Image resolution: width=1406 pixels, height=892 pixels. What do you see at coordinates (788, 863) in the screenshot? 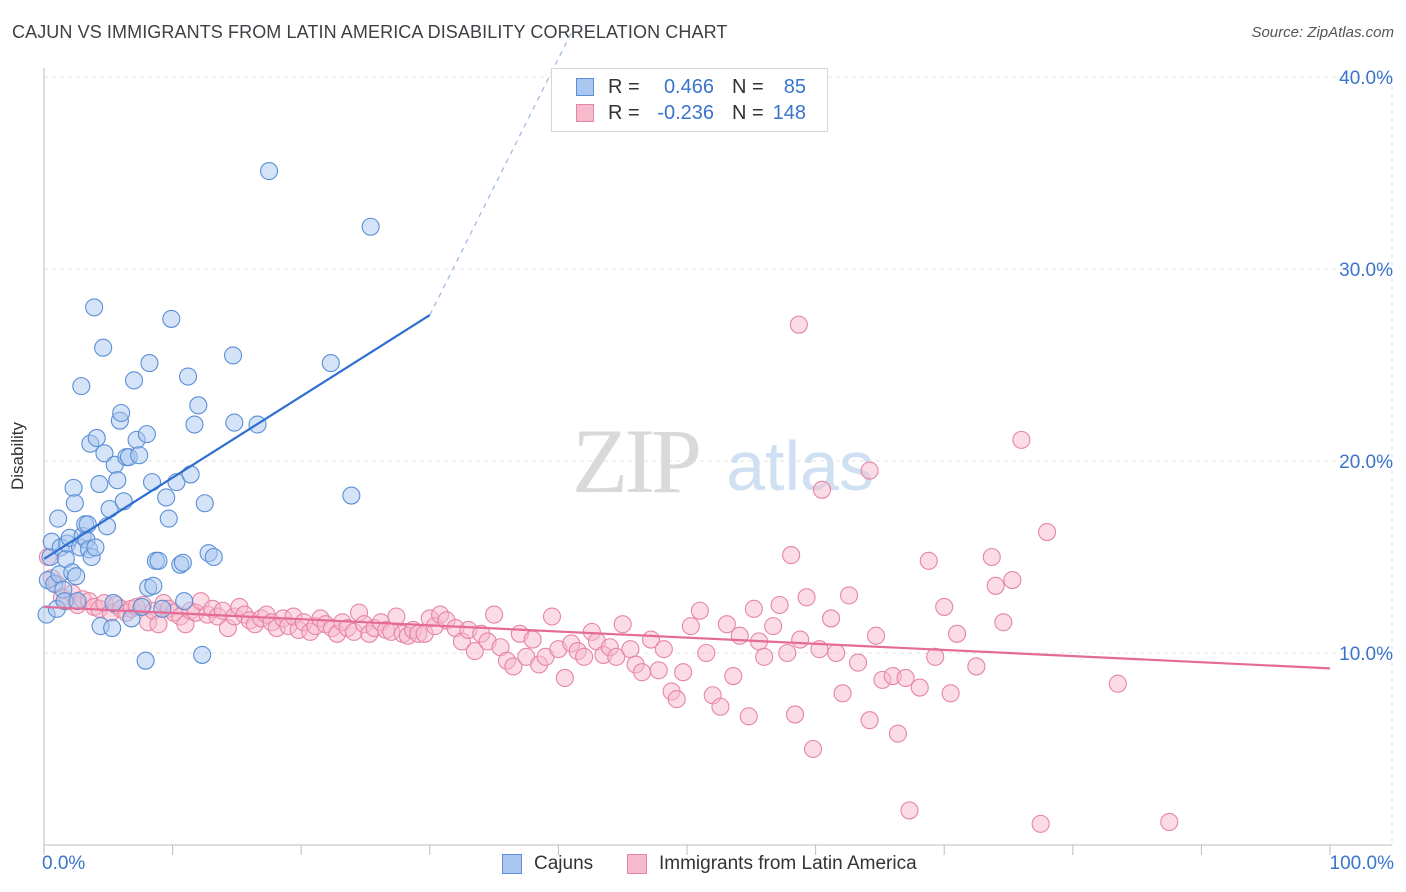
I see `series-legend-label-latin-america: Immigrants from Latin America` at bounding box center [788, 863].